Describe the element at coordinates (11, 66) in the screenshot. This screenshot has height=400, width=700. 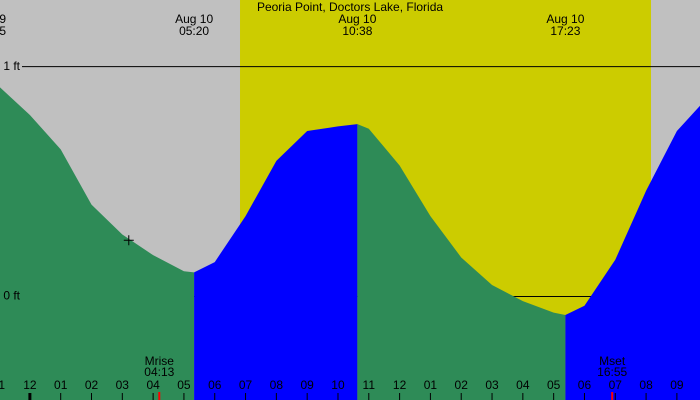
I see `y-tick-label: 1 ft` at that location.